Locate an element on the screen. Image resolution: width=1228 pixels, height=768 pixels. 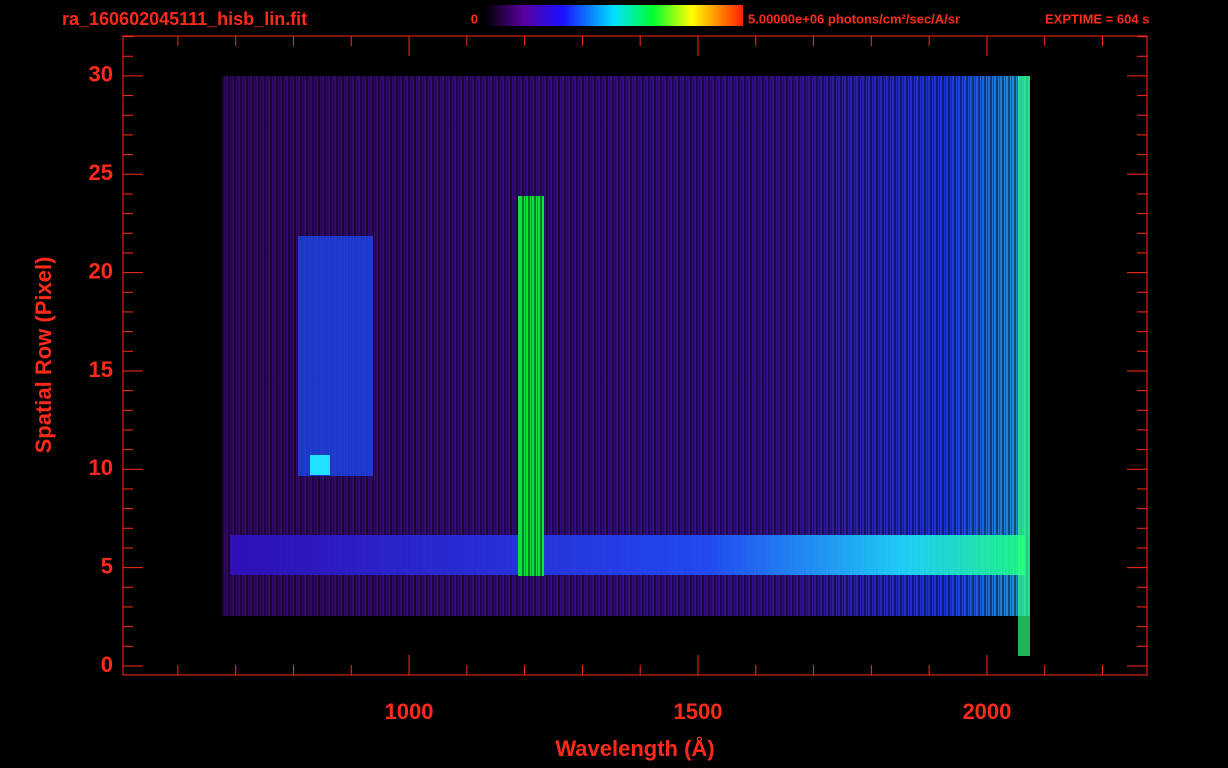
y-tick-label: 25 is located at coordinates (101, 172).